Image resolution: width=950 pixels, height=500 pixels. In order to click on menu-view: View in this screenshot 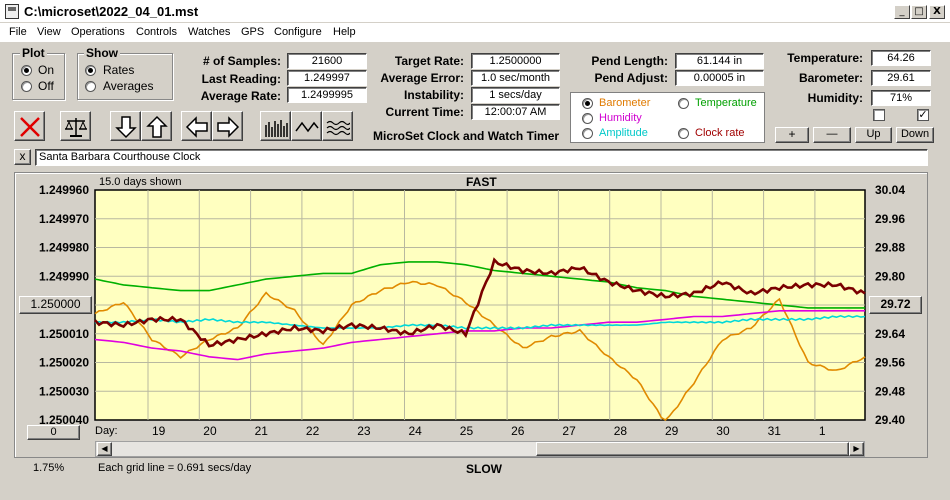, I will do `click(49, 32)`.